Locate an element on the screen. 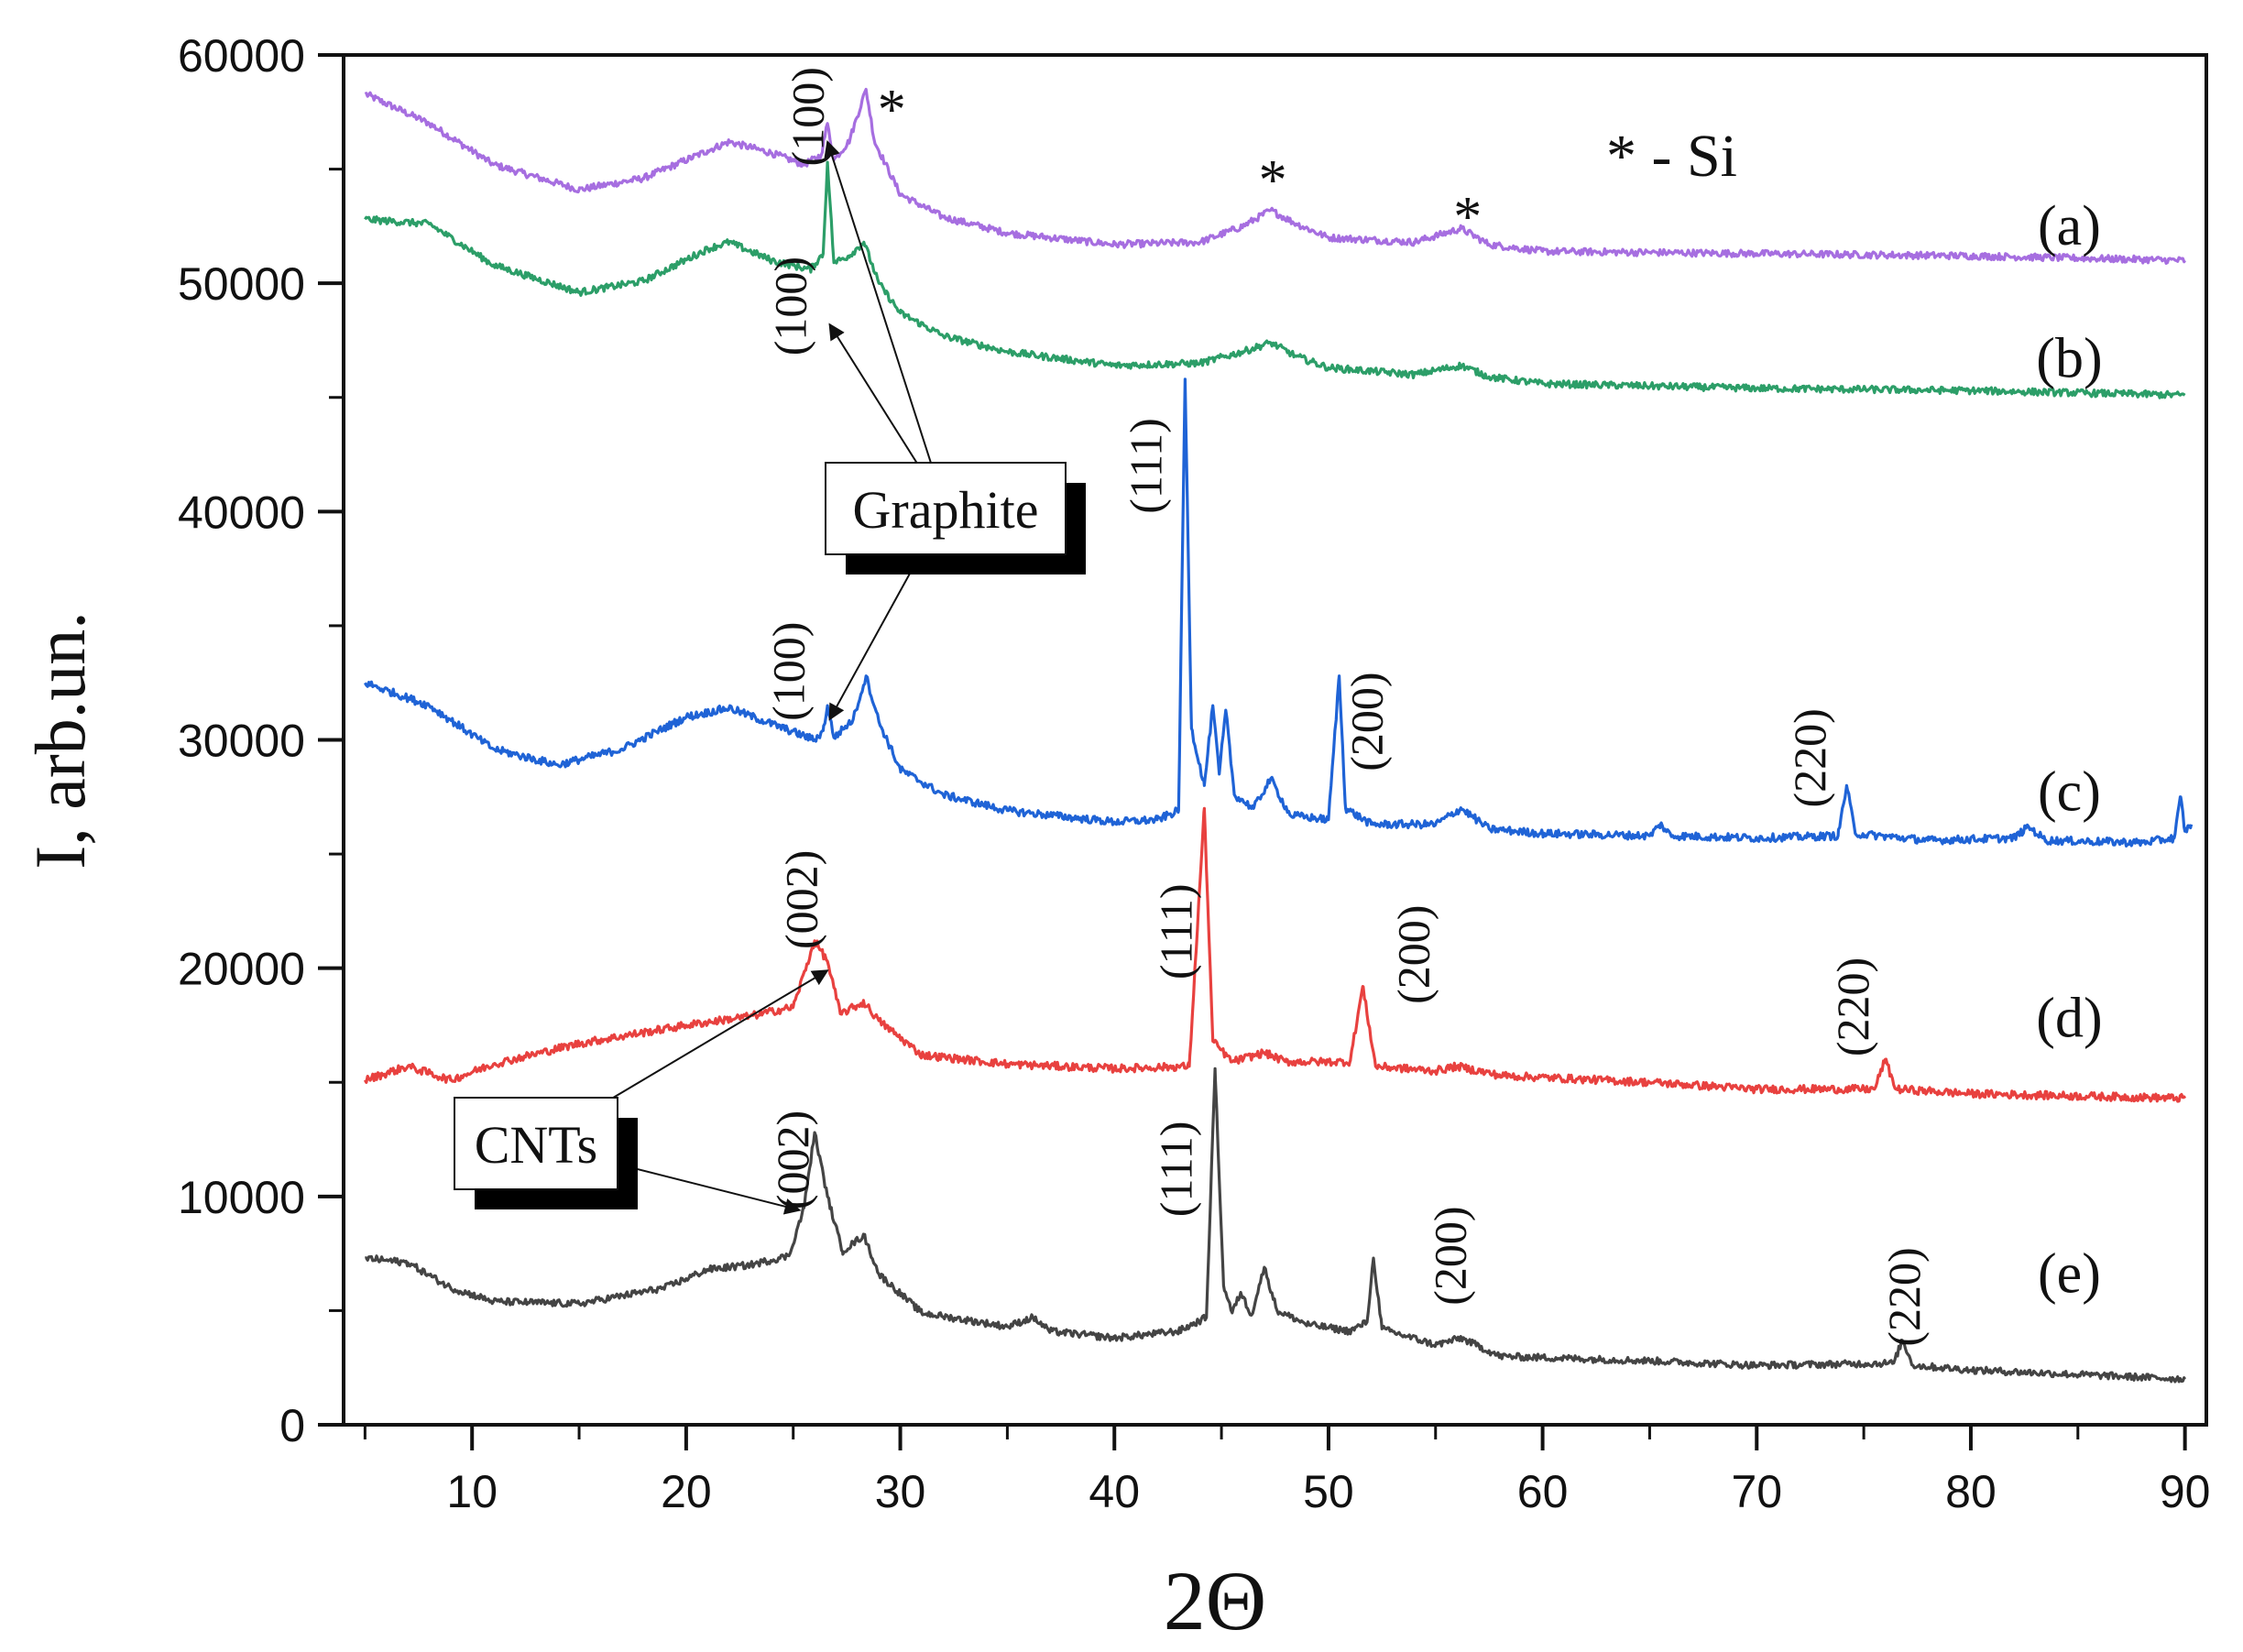  y-tick-label: 30000 is located at coordinates (241, 741).